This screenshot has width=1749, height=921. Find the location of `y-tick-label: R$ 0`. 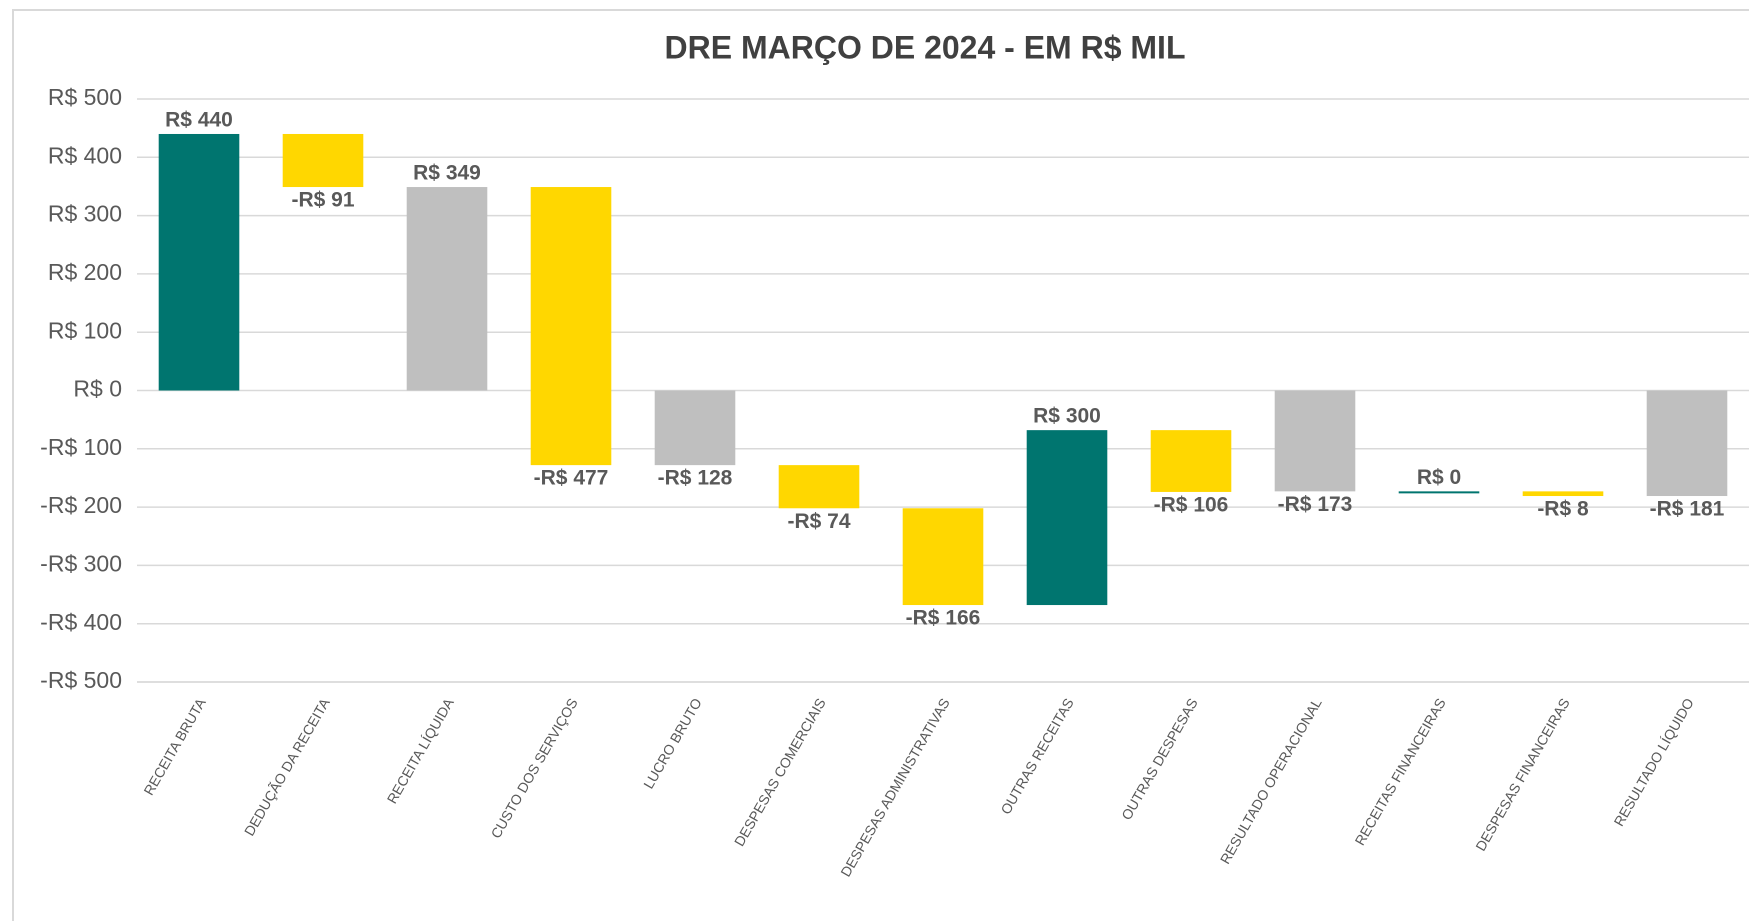

y-tick-label: R$ 0 is located at coordinates (97, 389).